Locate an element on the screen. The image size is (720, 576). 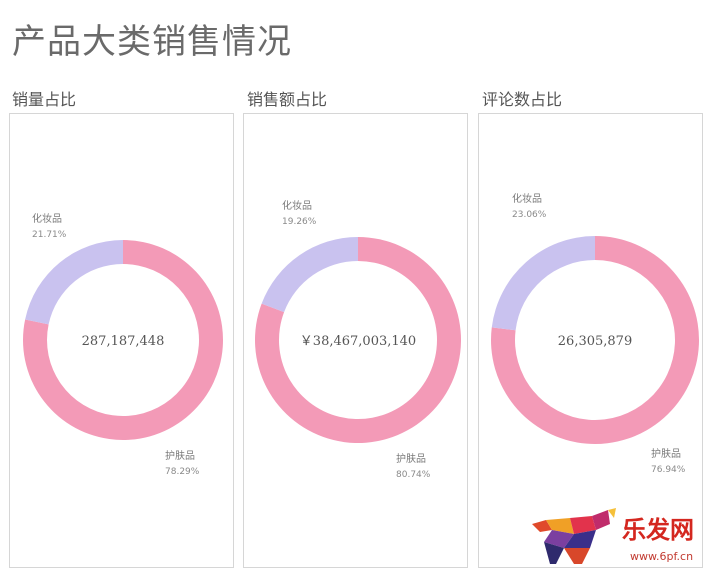
slice-percent-skincare: 76.94% is located at coordinates (668, 470).